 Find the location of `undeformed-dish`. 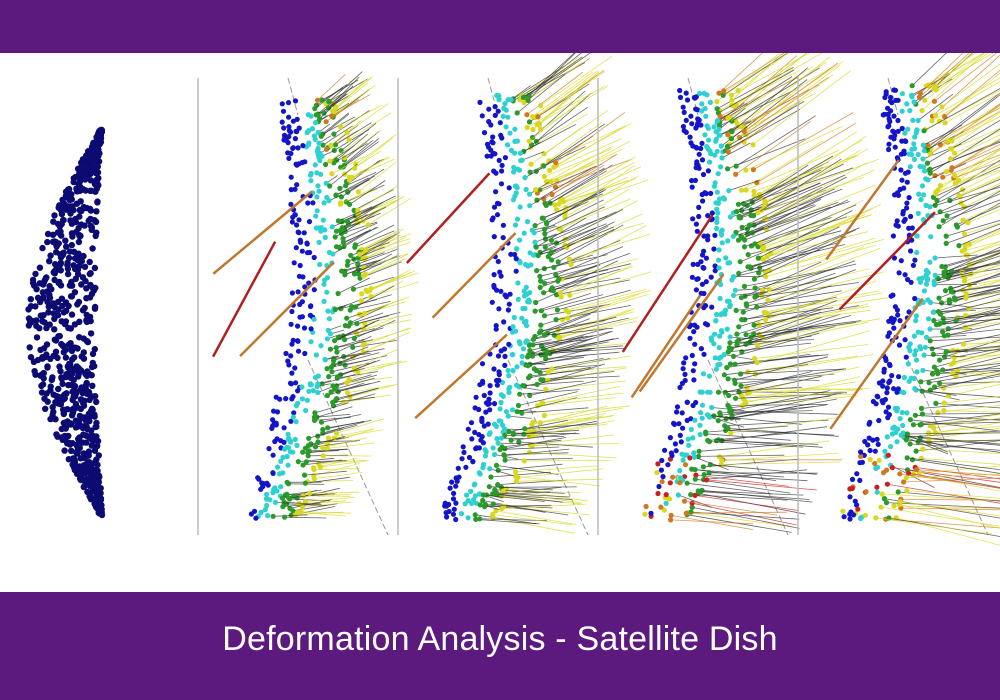

undeformed-dish is located at coordinates (65, 322).